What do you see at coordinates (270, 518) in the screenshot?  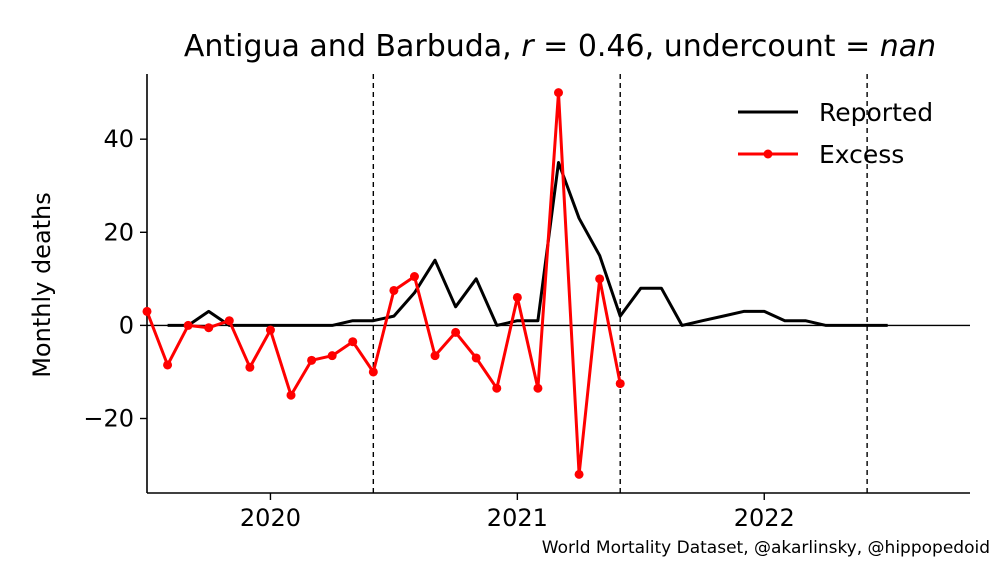 I see `x-tick-label: 2020` at bounding box center [270, 518].